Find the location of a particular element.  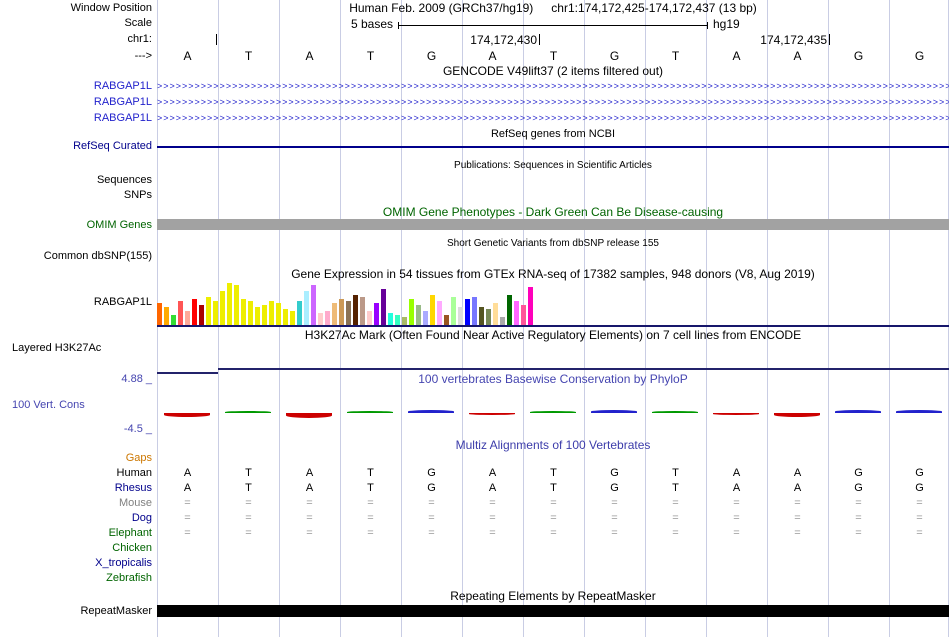

species-label-rhesus: Rhesus is located at coordinates (133, 488).